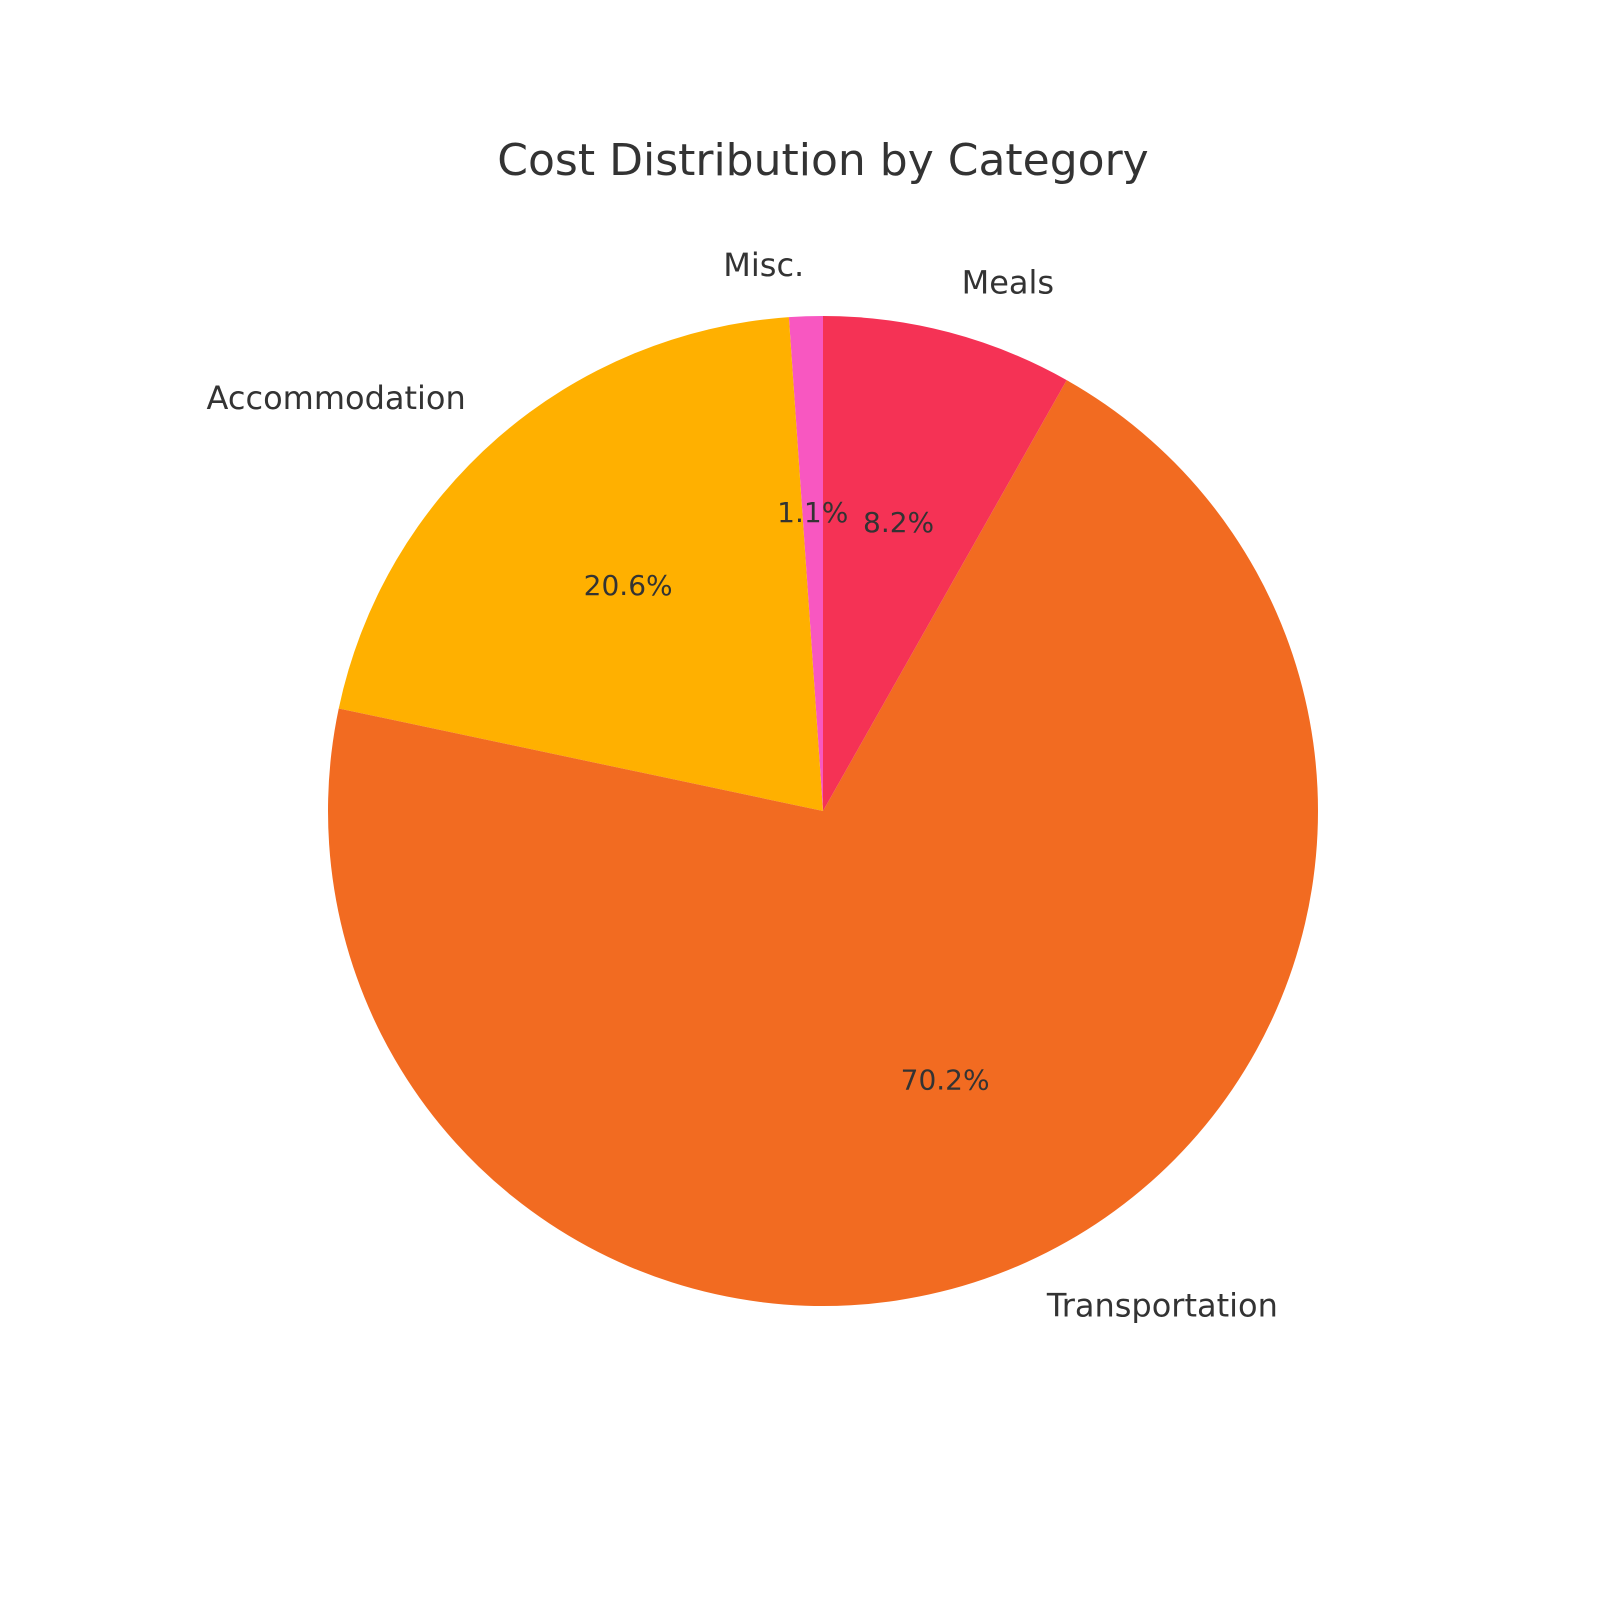 This screenshot has height=1600, width=1600. I want to click on percentage-labels: 1.1% 20.6% 70.2% 8.2%, so click(787, 796).